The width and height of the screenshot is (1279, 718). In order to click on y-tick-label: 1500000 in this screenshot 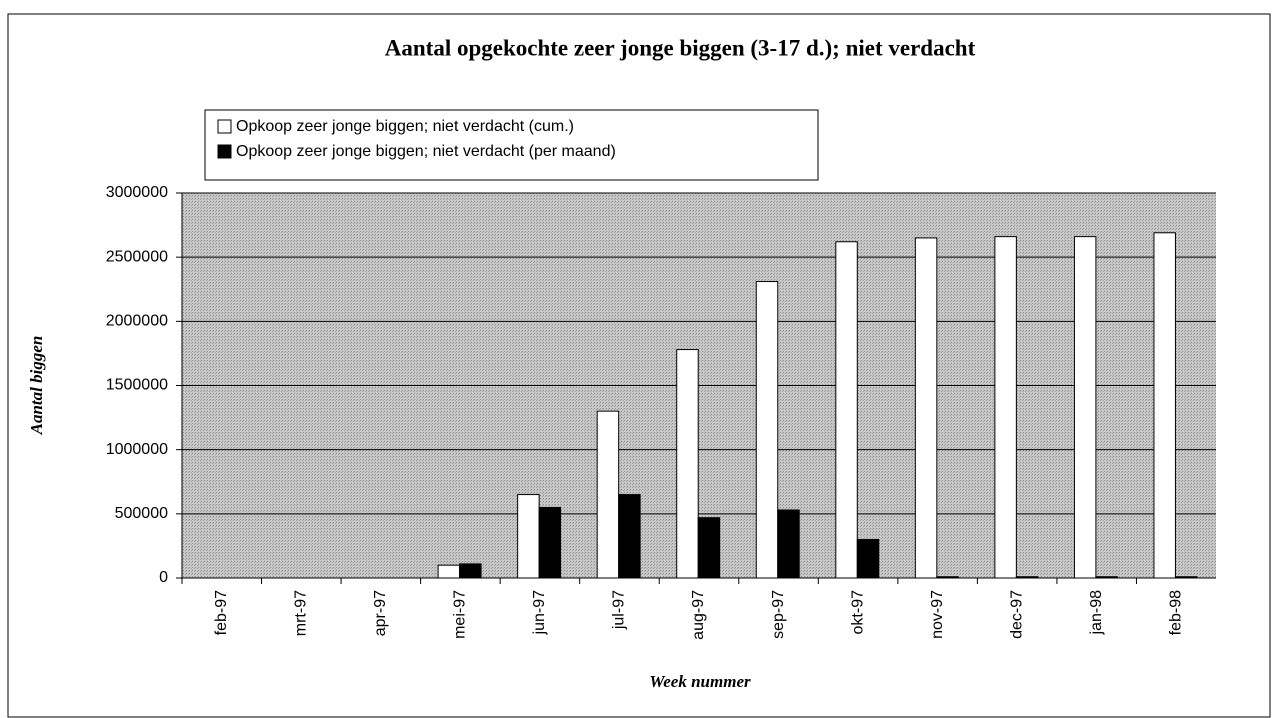, I will do `click(137, 385)`.